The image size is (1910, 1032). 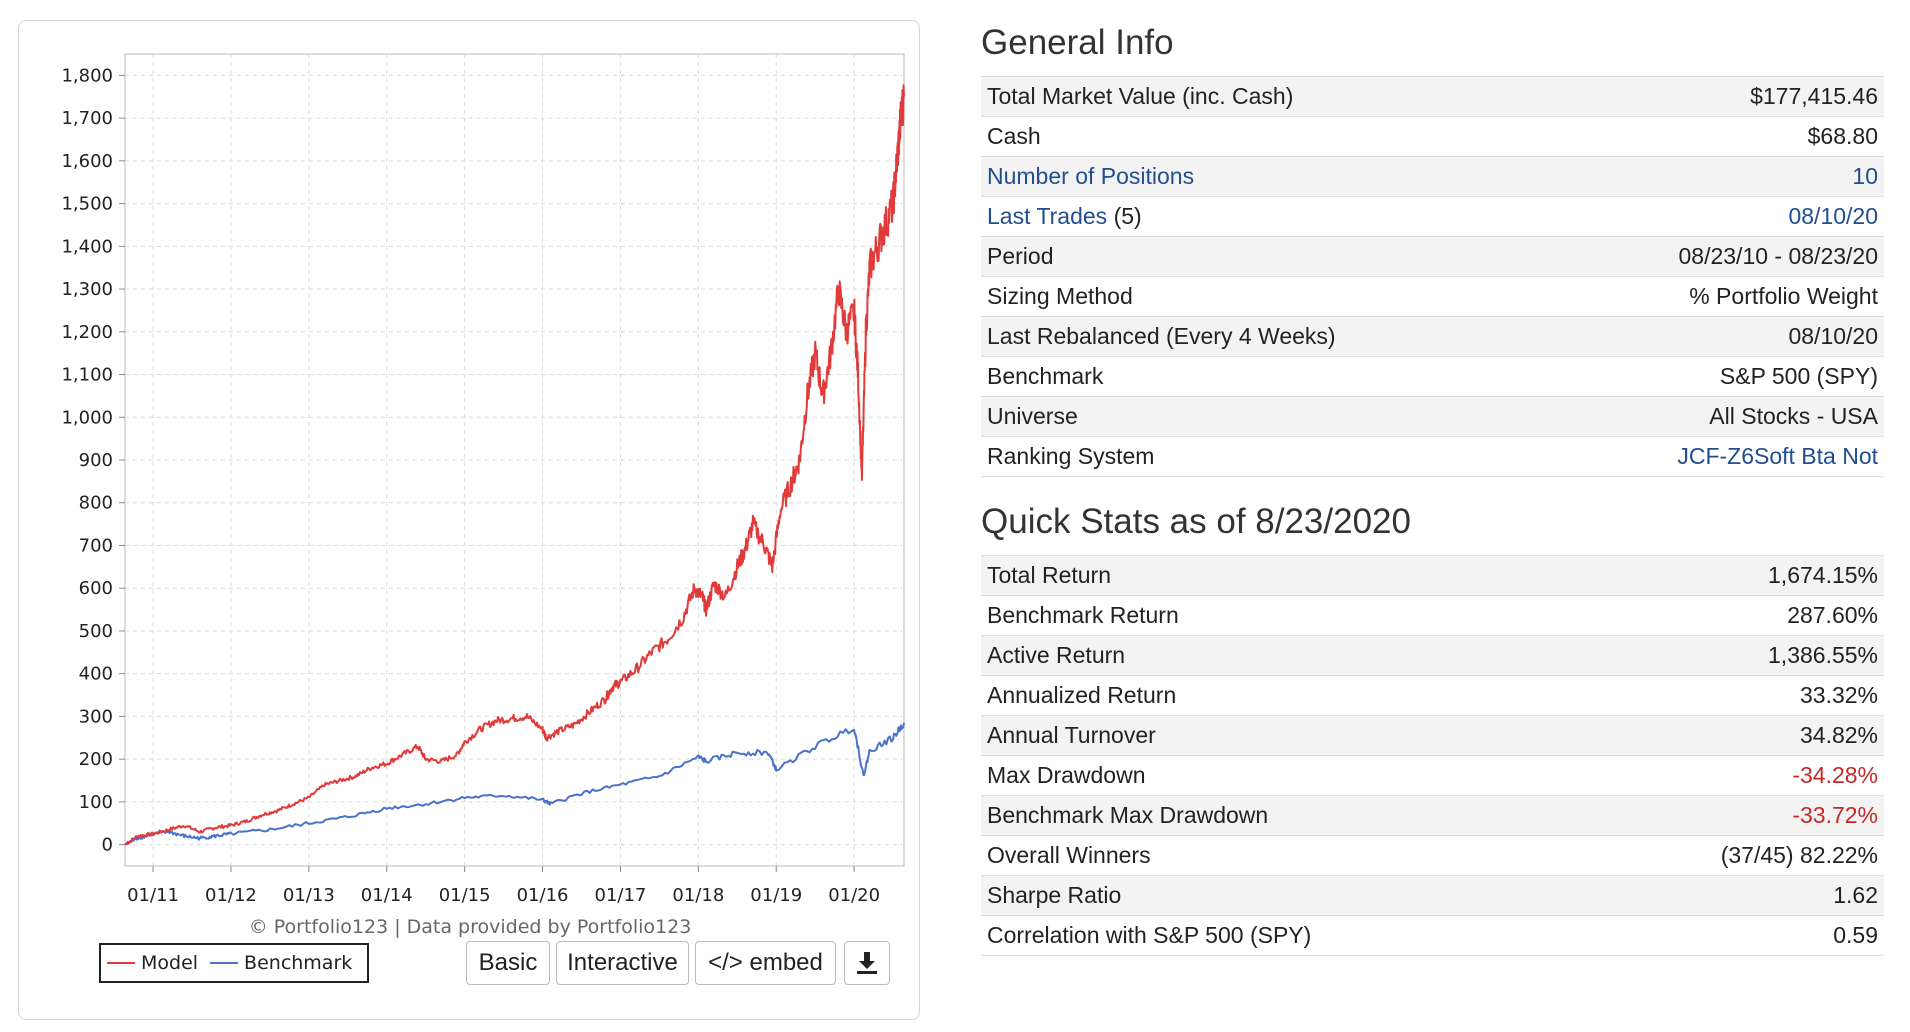 I want to click on sharpe-ratio-label: Sharpe Ratio, so click(x=1281, y=895).